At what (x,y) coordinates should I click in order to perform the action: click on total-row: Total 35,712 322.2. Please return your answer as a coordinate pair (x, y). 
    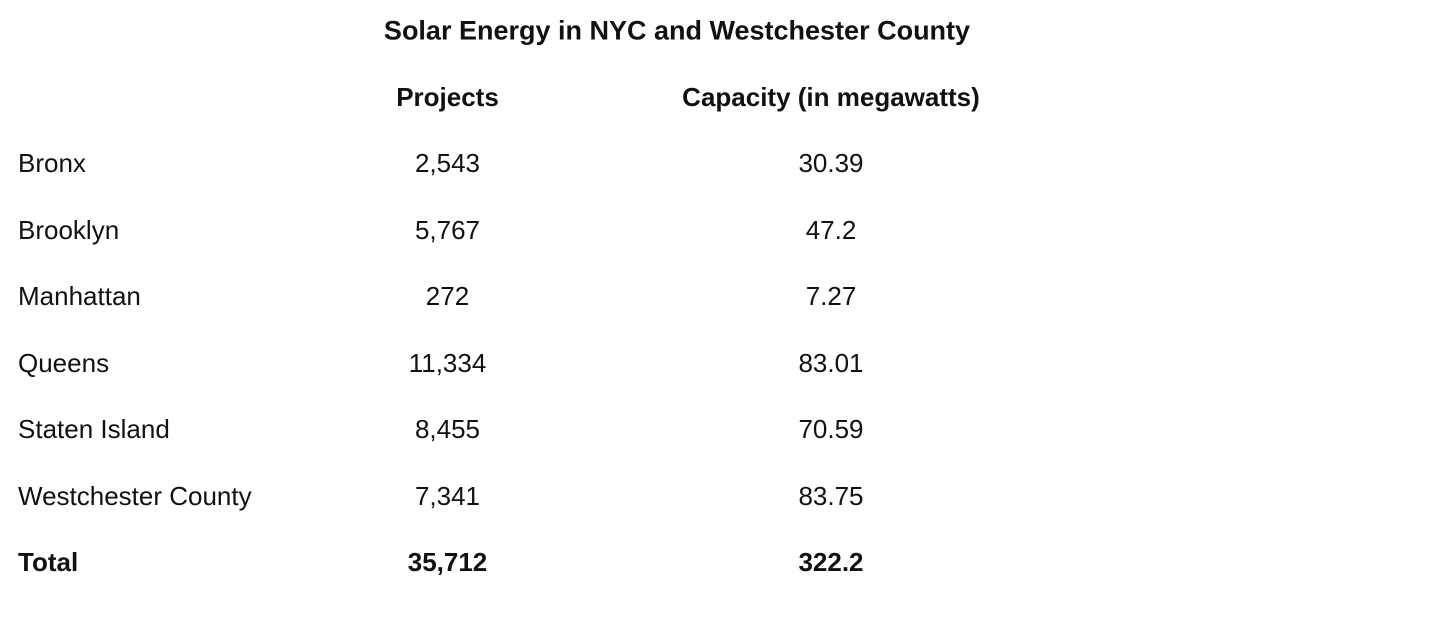
    Looking at the image, I should click on (575, 563).